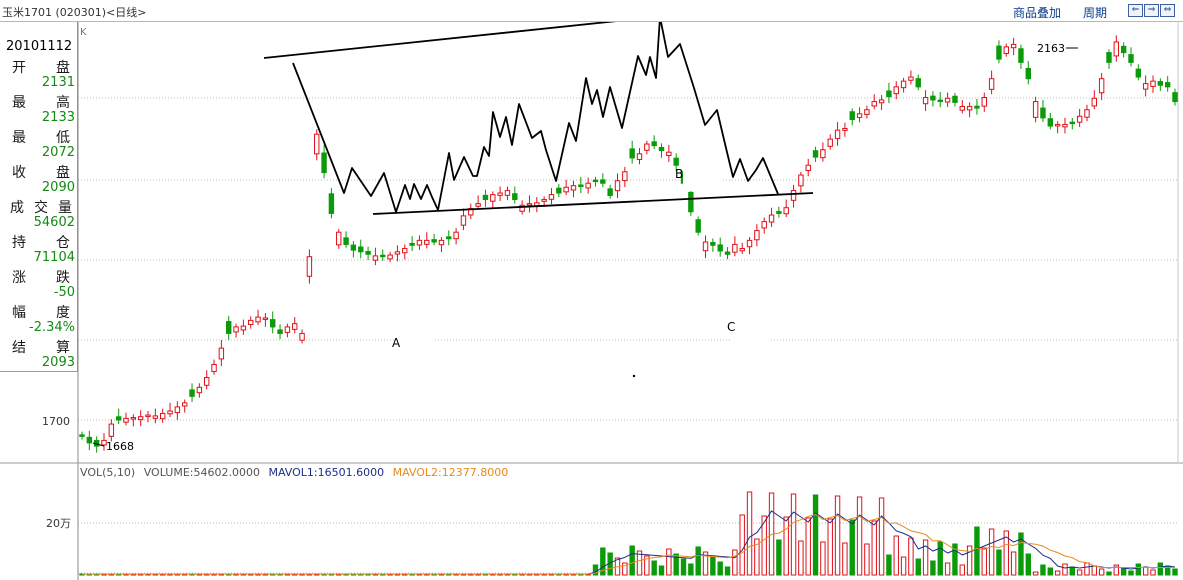 The height and width of the screenshot is (580, 1183). What do you see at coordinates (1151, 10) in the screenshot?
I see `scroll-right-icon: ⇒` at bounding box center [1151, 10].